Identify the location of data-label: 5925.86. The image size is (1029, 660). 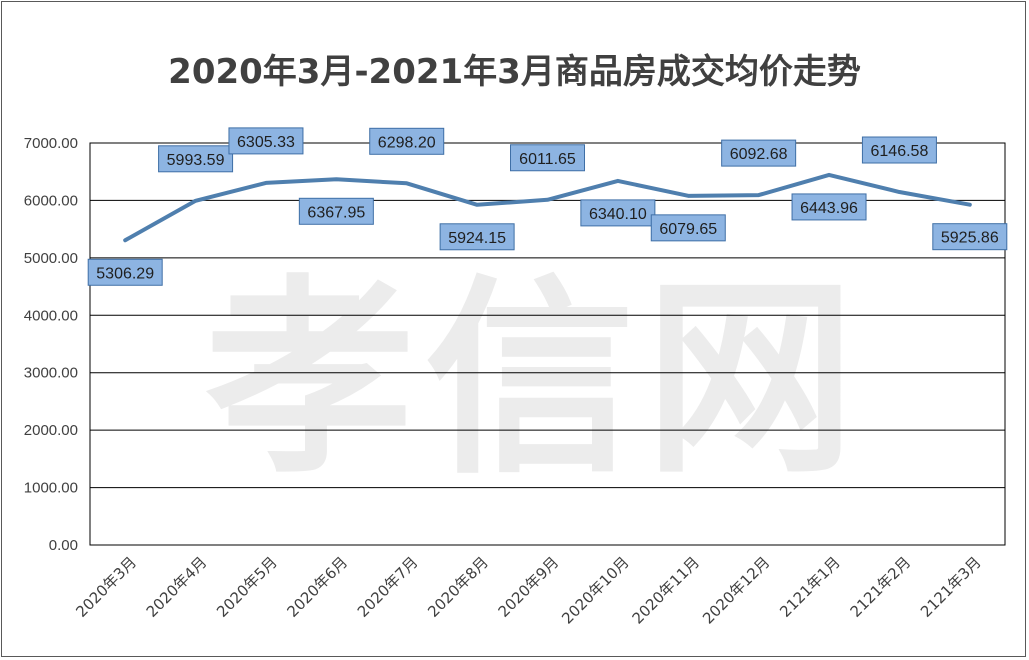
(970, 238).